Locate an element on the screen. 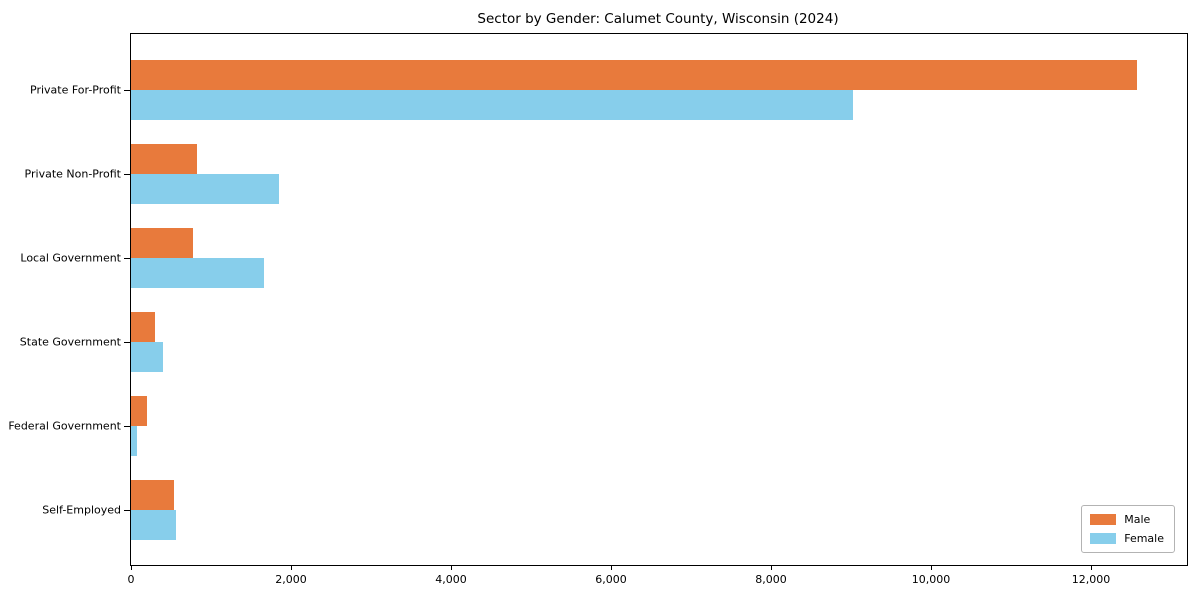 The height and width of the screenshot is (600, 1200). x-tick-label: 2,000 is located at coordinates (291, 579).